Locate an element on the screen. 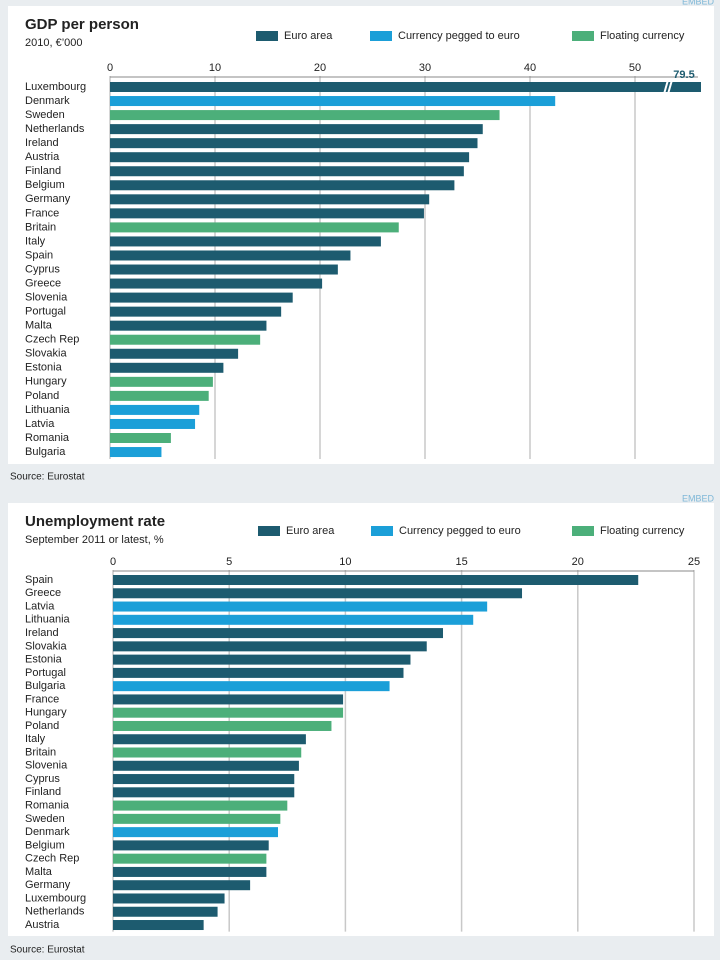 This screenshot has height=960, width=720. chart-title: Unemployment rate is located at coordinates (95, 521).